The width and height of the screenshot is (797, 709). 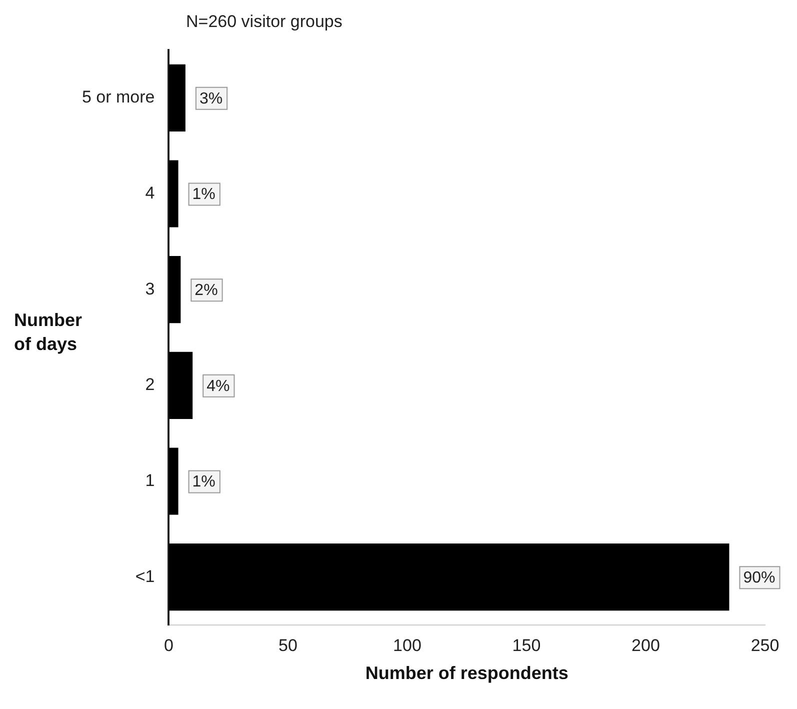 What do you see at coordinates (646, 645) in the screenshot?
I see `x-tick-label: 200` at bounding box center [646, 645].